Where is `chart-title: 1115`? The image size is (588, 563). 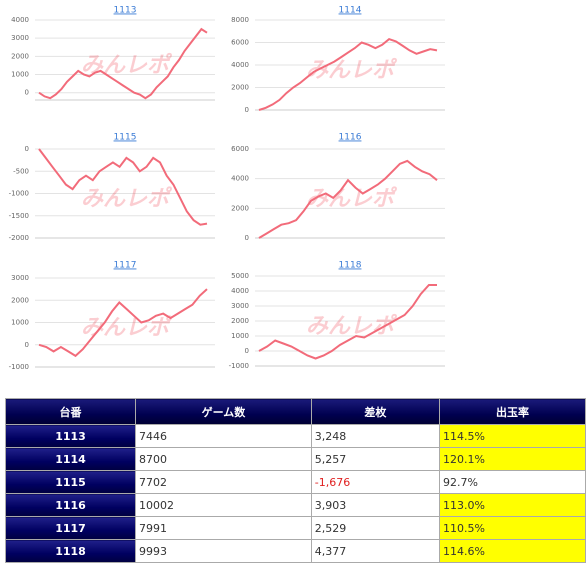
chart-title: 1115 is located at coordinates (125, 138).